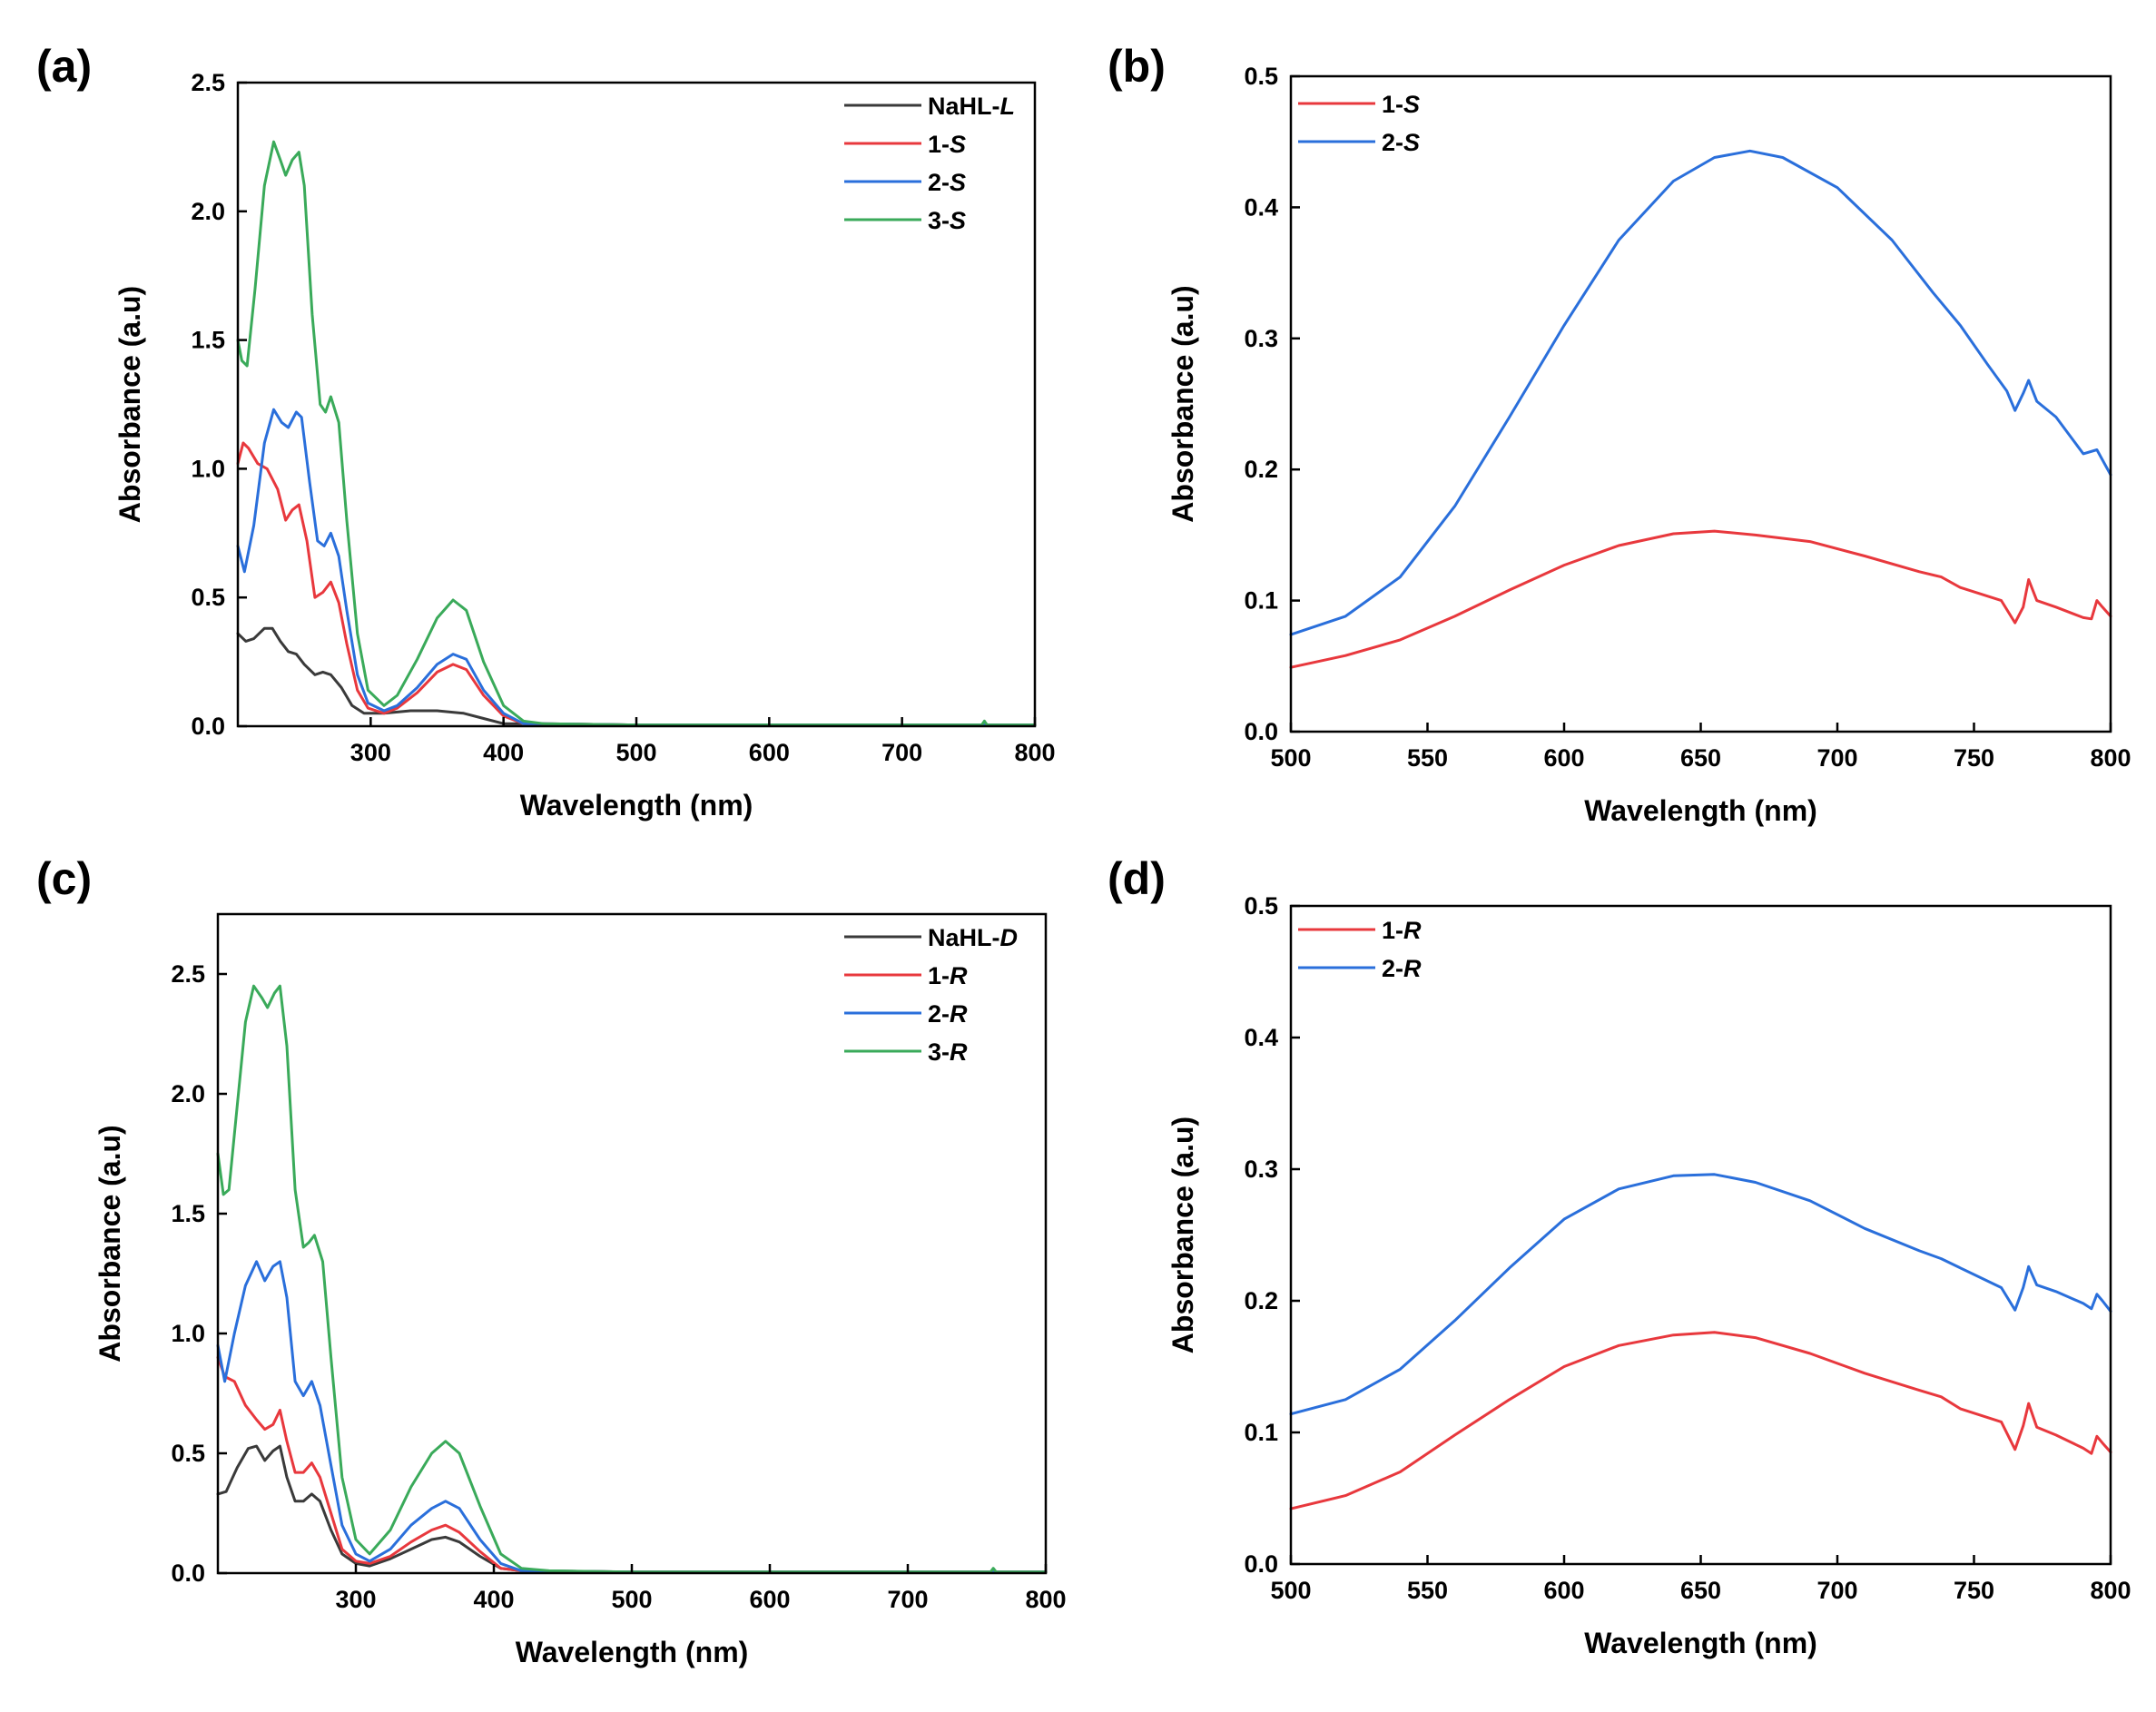 This screenshot has height=1712, width=2156. Describe the element at coordinates (939, 220) in the screenshot. I see `legend-label-prefix: 3-` at that location.